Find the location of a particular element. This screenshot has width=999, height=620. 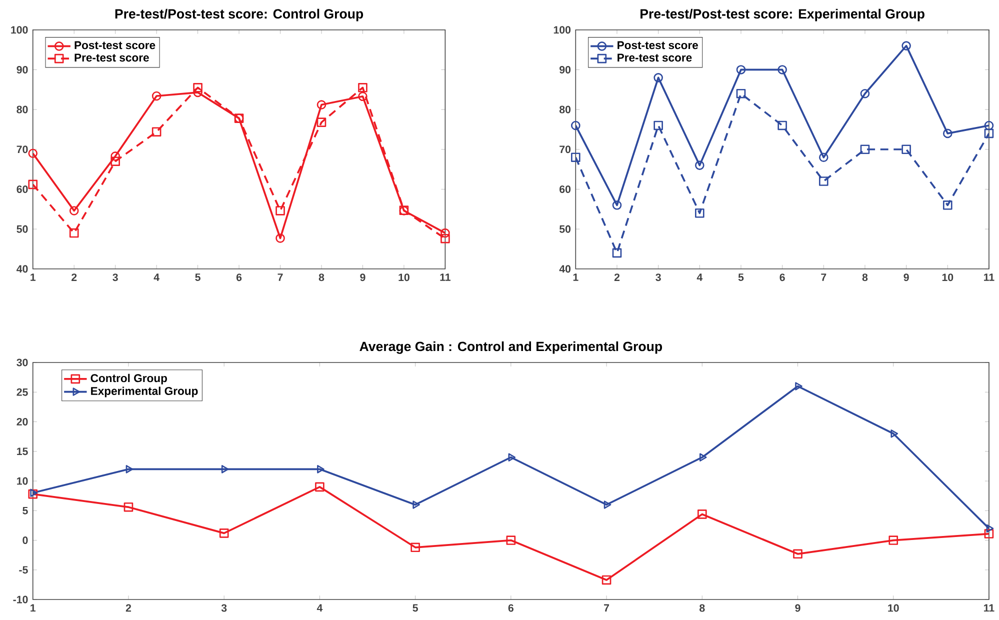

legend-label: Control Group is located at coordinates (128, 379).